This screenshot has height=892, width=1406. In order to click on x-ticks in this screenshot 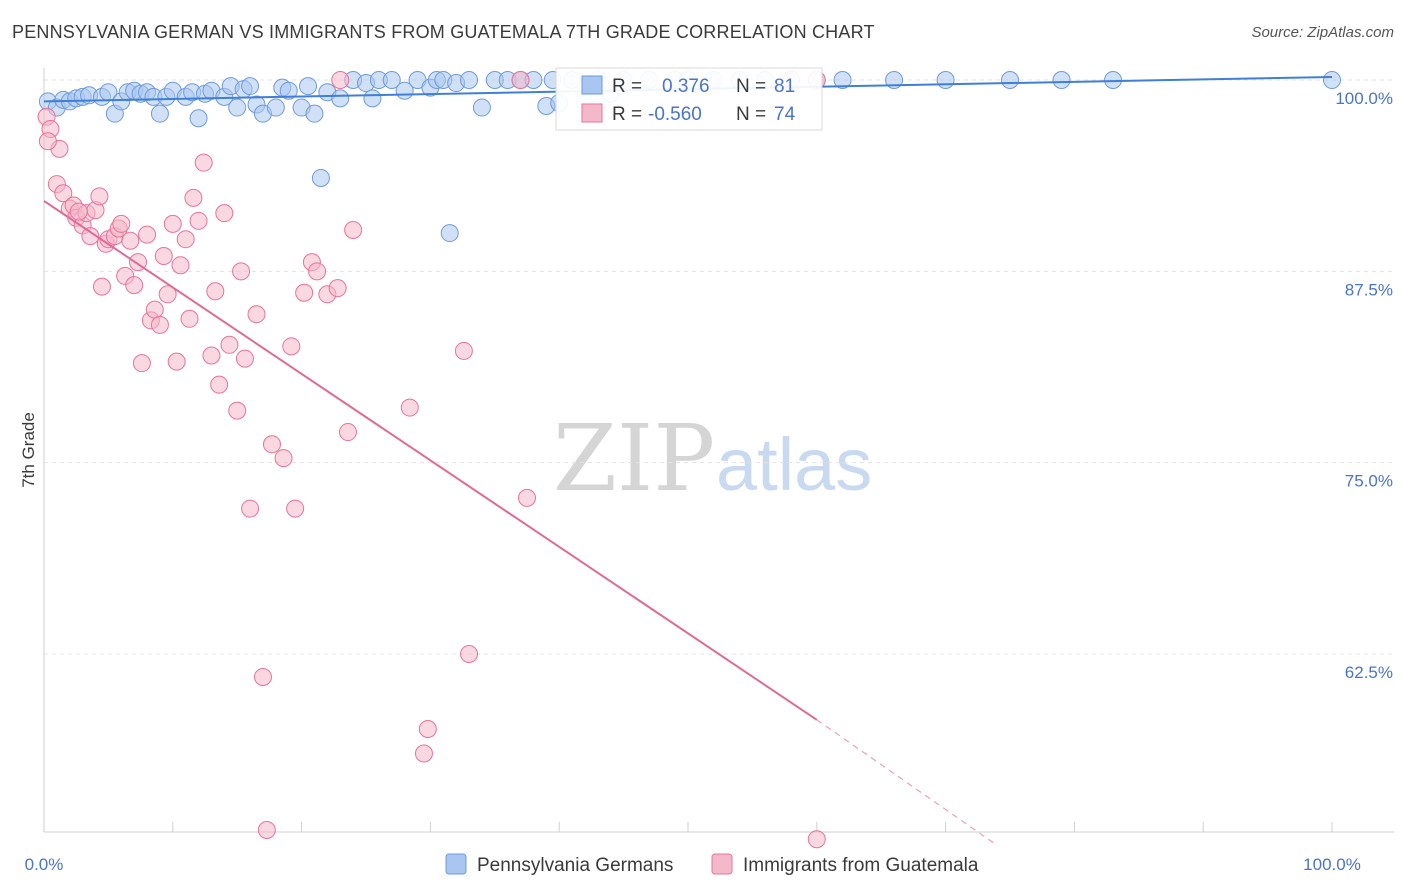, I will do `click(688, 827)`.